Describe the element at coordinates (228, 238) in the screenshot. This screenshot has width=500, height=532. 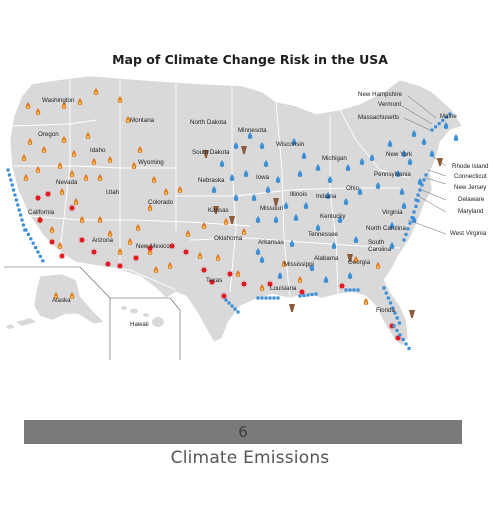
I see `state-label-oklahoma: Oklahoma` at that location.